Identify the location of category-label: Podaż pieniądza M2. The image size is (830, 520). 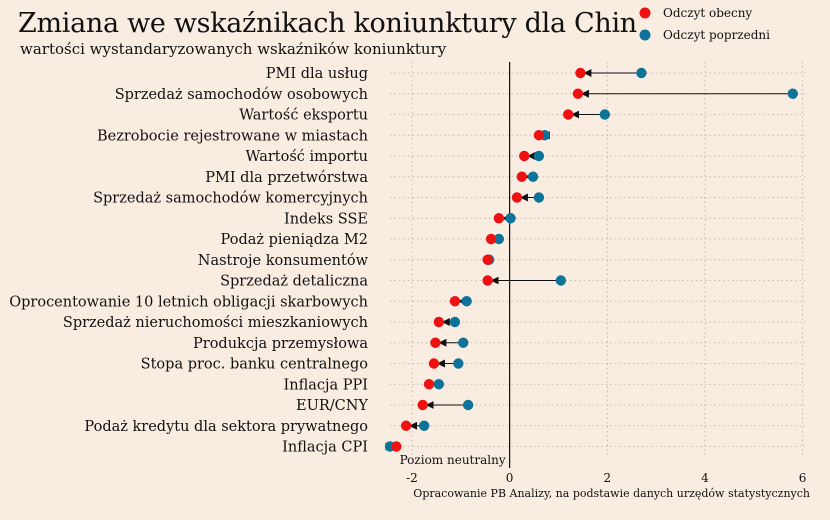
(294, 240).